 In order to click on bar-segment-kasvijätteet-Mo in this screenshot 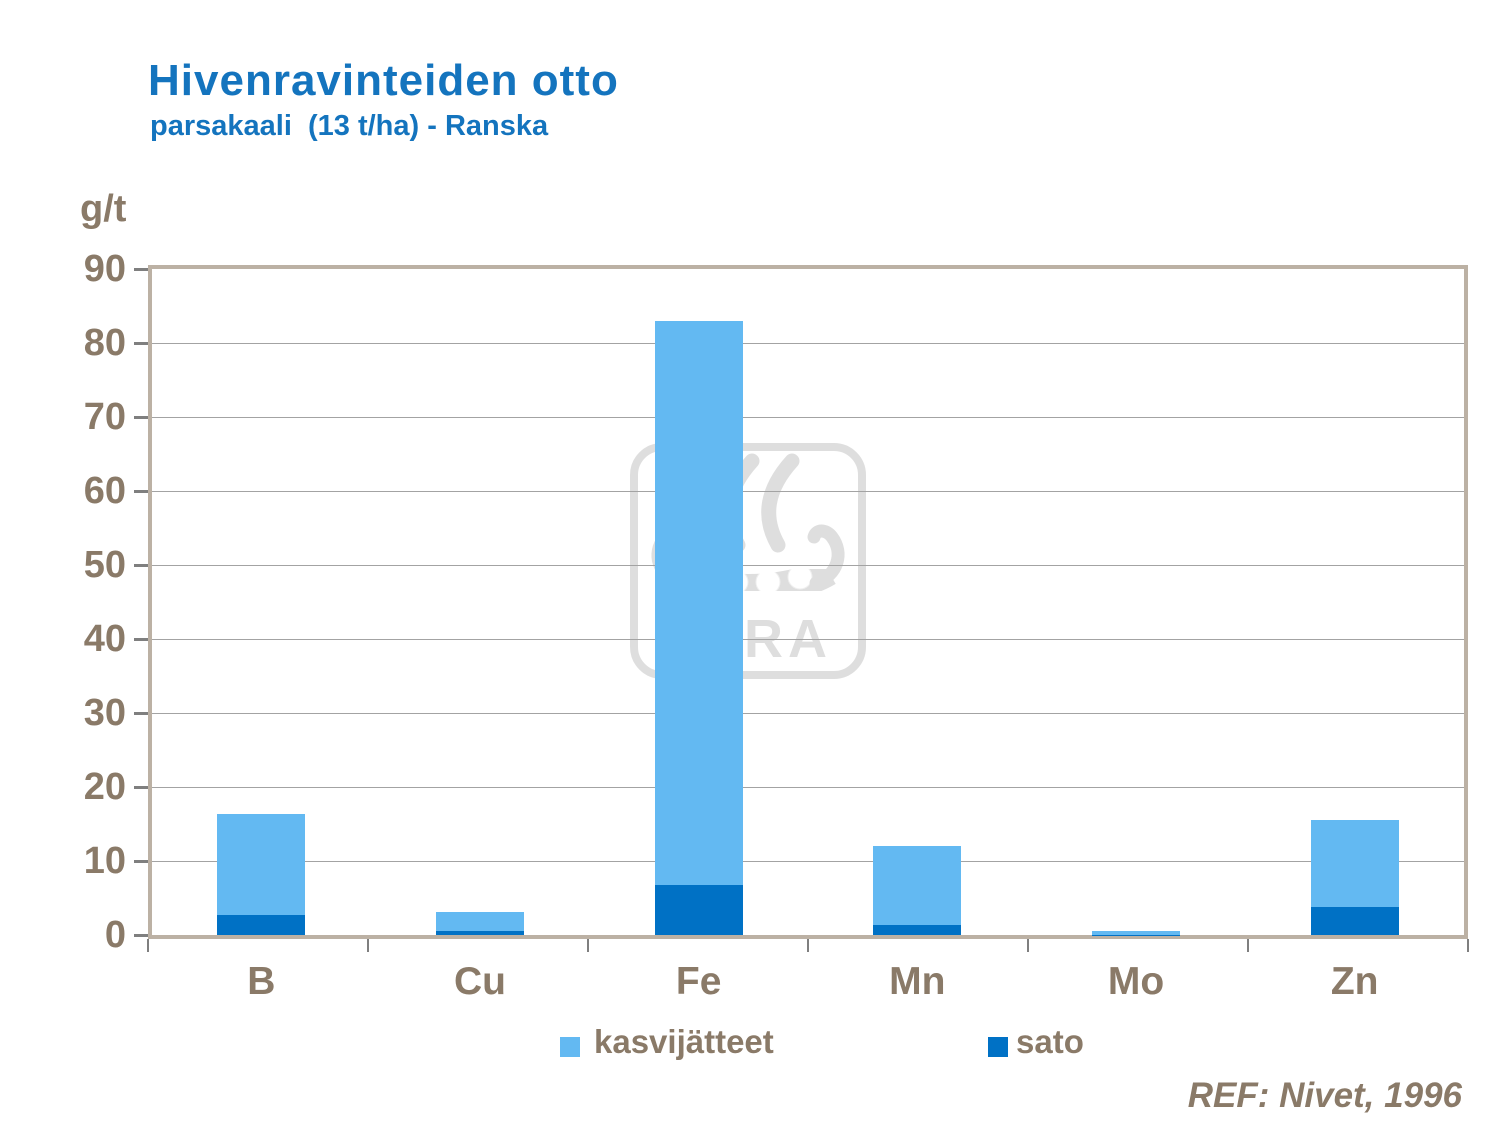, I will do `click(1136, 932)`.